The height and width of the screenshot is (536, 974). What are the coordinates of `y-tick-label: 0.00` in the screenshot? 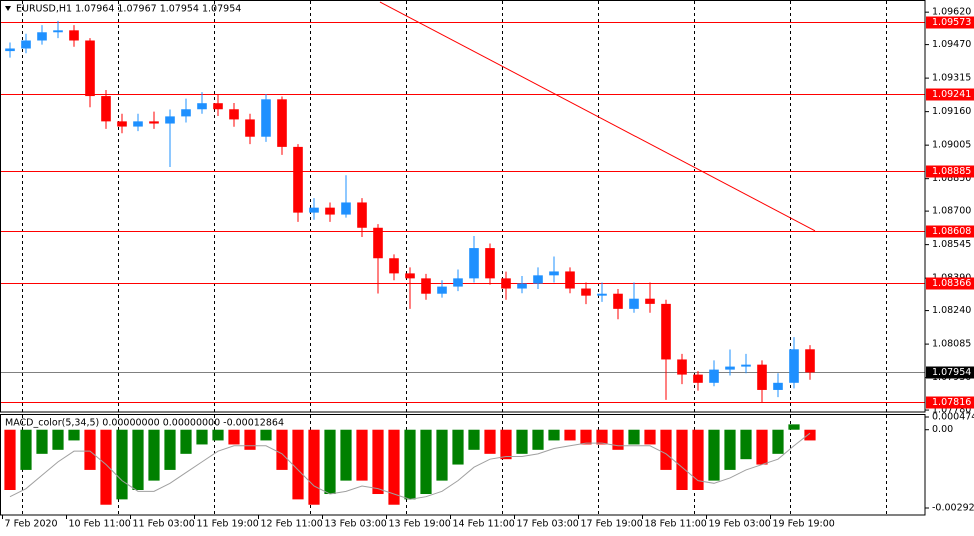 It's located at (942, 429).